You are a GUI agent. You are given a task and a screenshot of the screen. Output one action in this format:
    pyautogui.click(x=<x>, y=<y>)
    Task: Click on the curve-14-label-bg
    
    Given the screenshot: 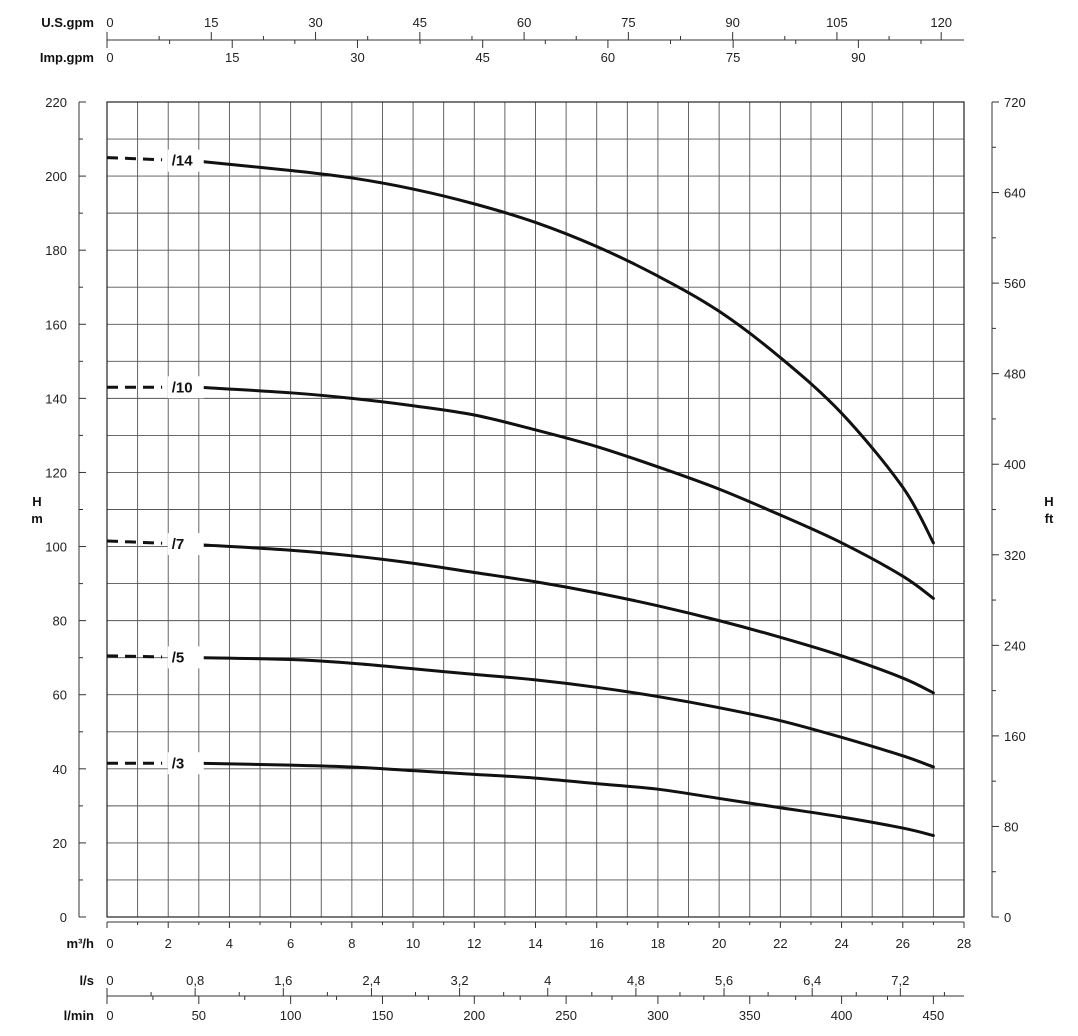 What is the action you would take?
    pyautogui.click(x=185, y=160)
    